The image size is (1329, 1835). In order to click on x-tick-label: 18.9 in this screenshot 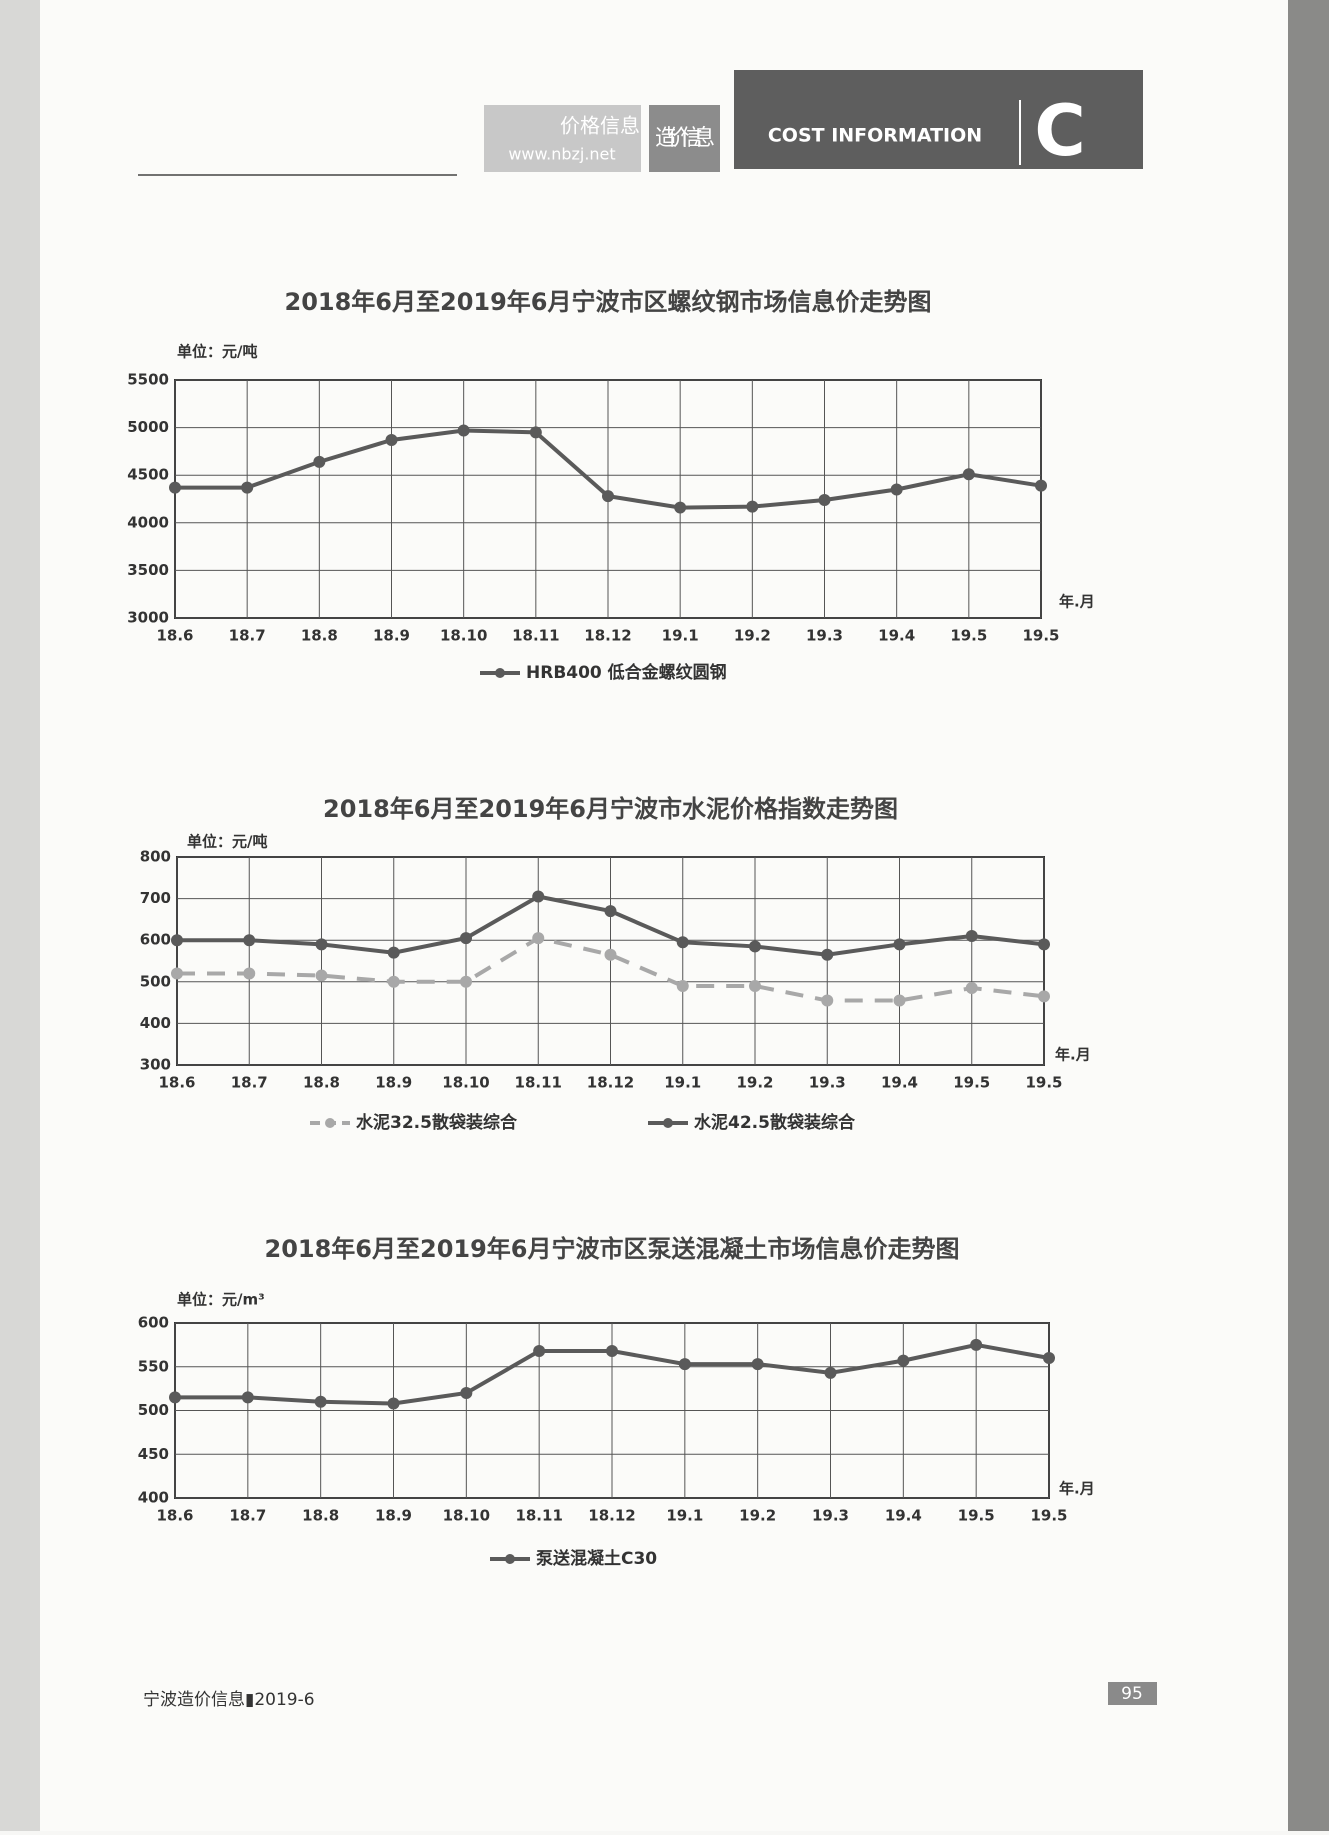, I will do `click(391, 636)`.